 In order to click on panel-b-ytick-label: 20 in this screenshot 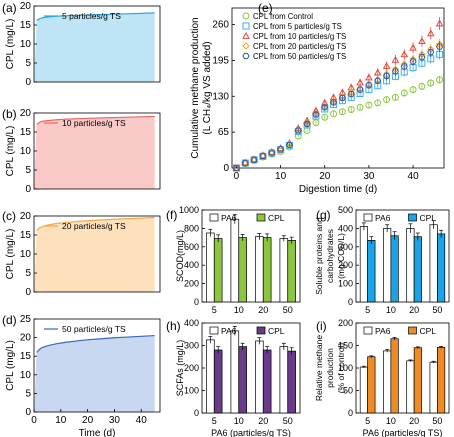, I will do `click(26, 113)`.